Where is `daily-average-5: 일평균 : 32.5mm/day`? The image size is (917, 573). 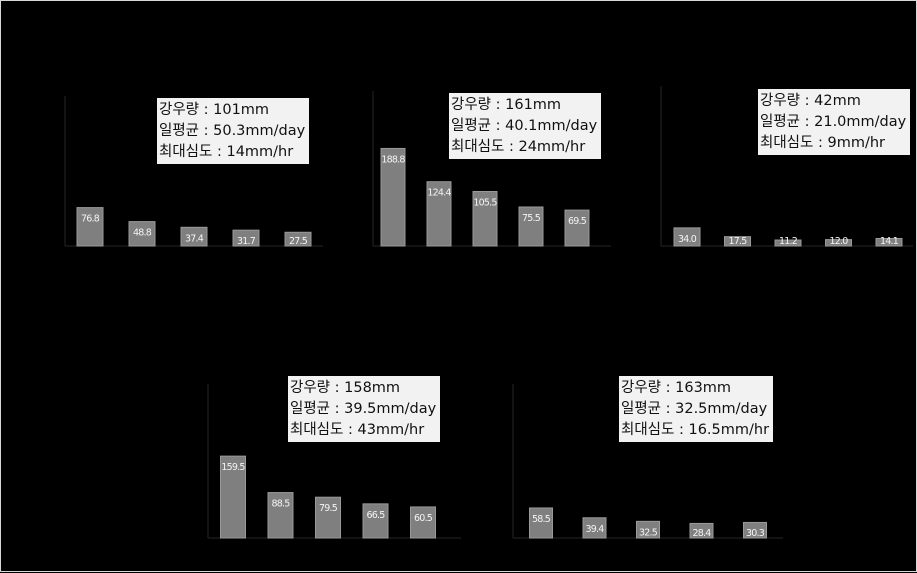
daily-average-5: 일평균 : 32.5mm/day is located at coordinates (694, 409).